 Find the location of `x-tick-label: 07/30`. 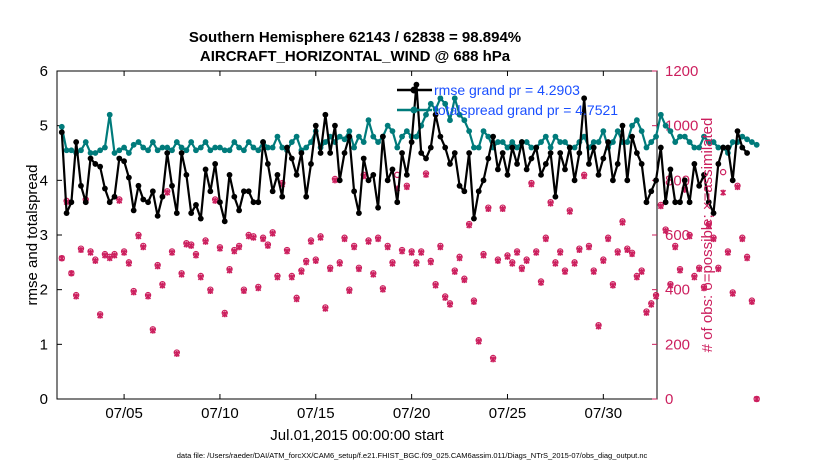

x-tick-label: 07/30 is located at coordinates (604, 413).